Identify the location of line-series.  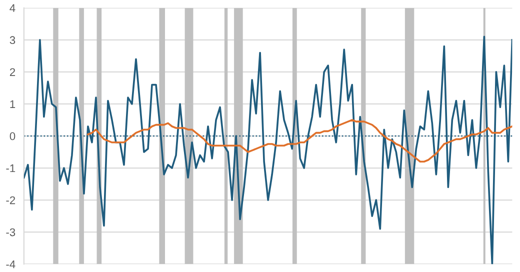
(299, 141).